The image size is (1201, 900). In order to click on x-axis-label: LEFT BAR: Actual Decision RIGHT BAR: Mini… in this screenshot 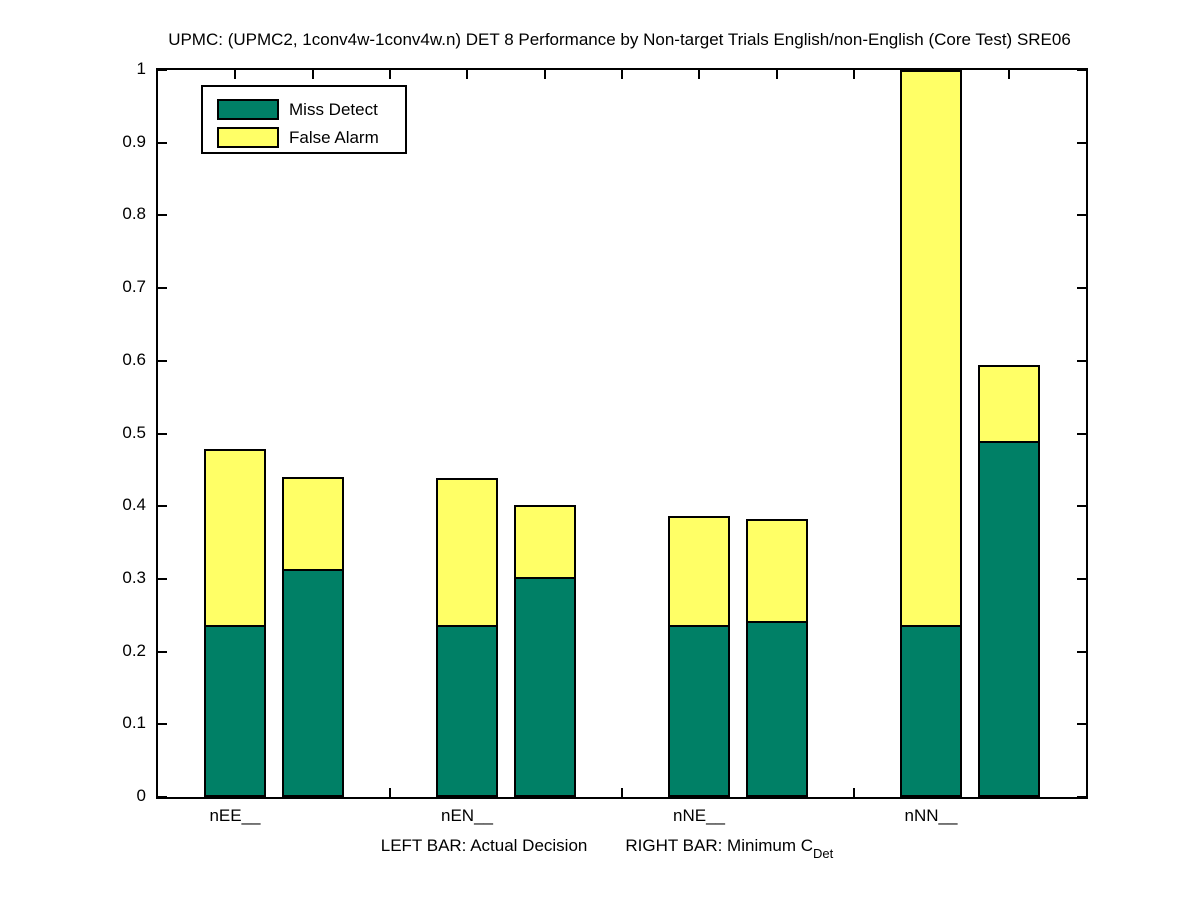, I will do `click(600, 848)`.